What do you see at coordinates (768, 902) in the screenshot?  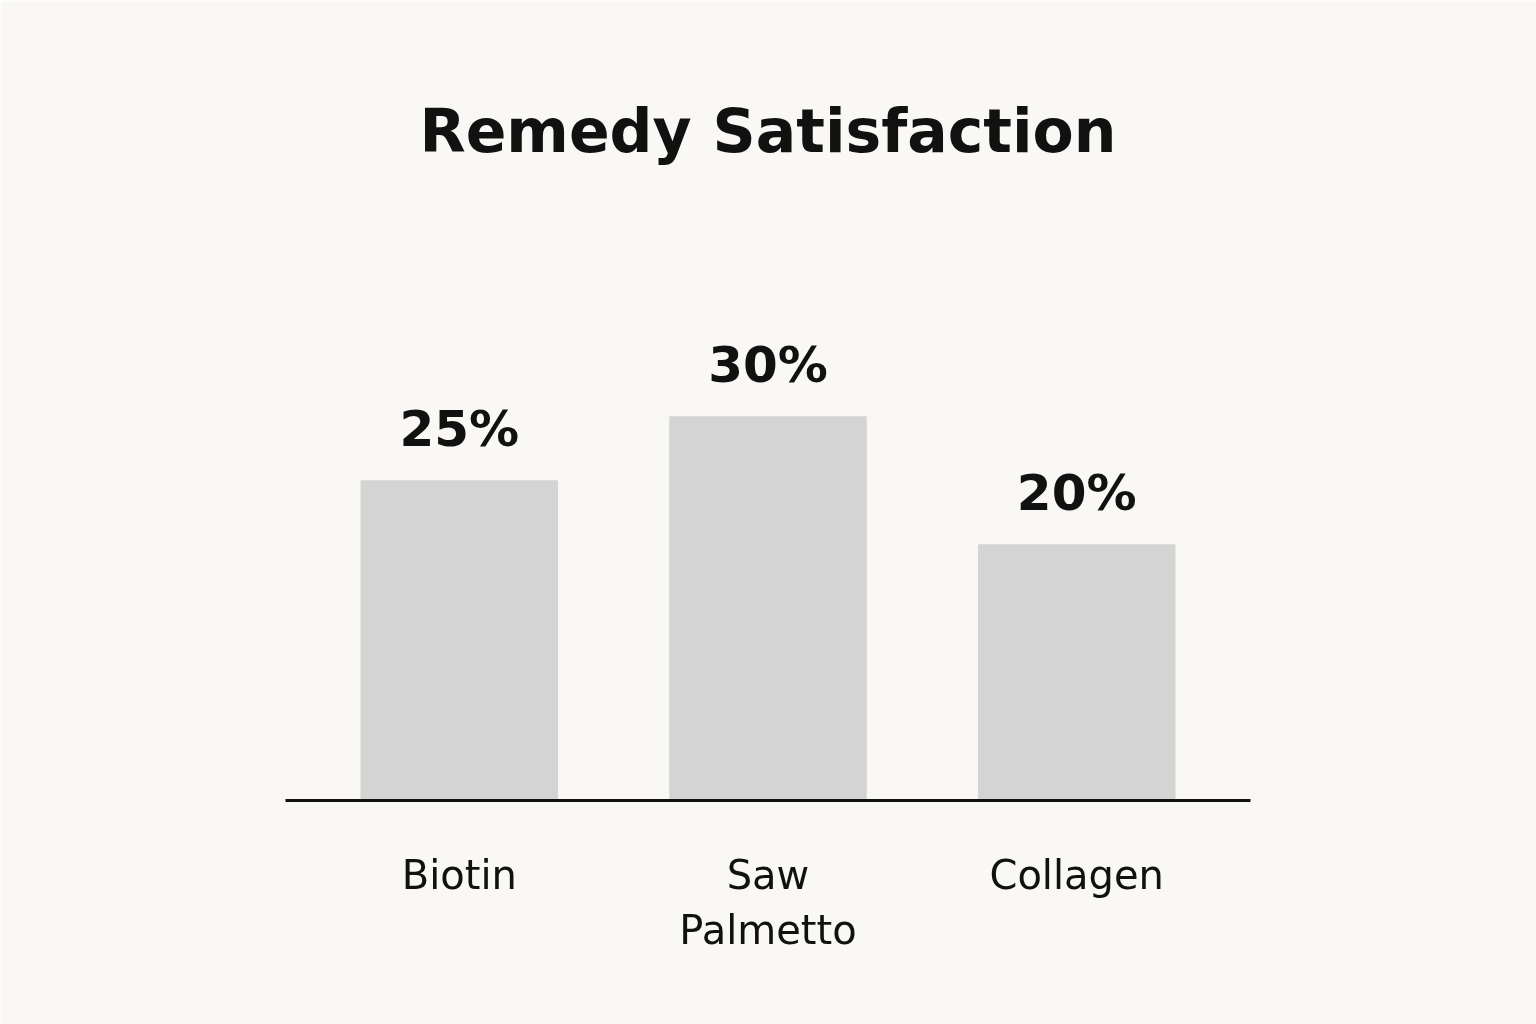 I see `x-tick-label: Saw Palmetto` at bounding box center [768, 902].